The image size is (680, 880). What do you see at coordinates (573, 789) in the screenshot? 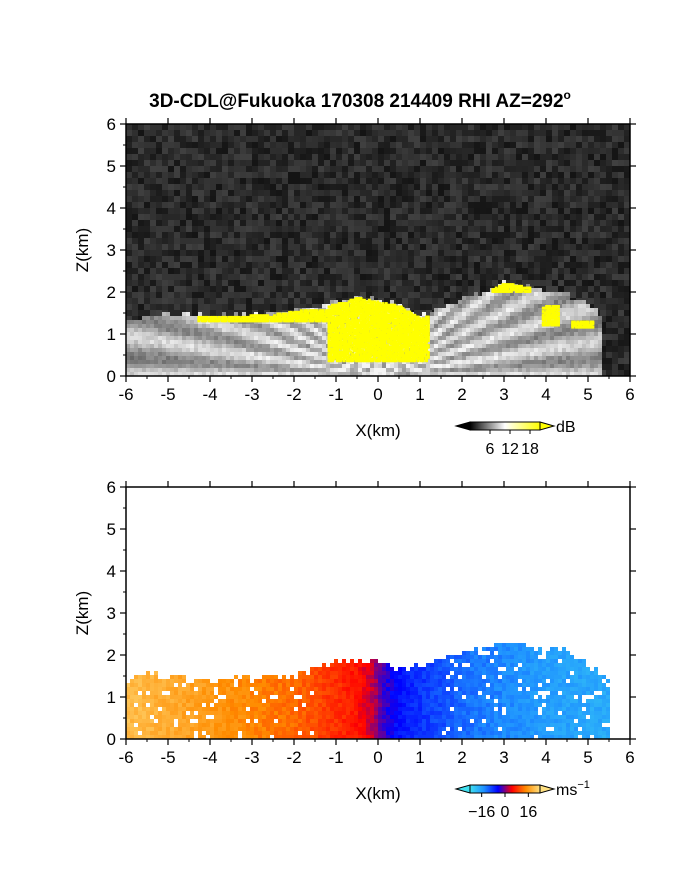
I see `colorbar-unit: ms−1` at bounding box center [573, 789].